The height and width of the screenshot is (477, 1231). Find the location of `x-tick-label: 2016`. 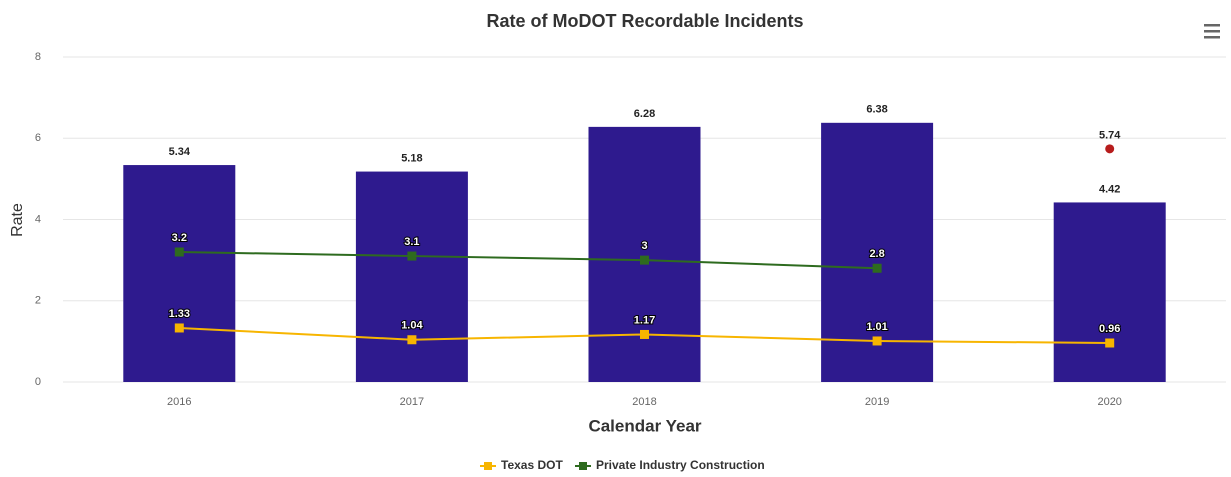

x-tick-label: 2016 is located at coordinates (179, 402).